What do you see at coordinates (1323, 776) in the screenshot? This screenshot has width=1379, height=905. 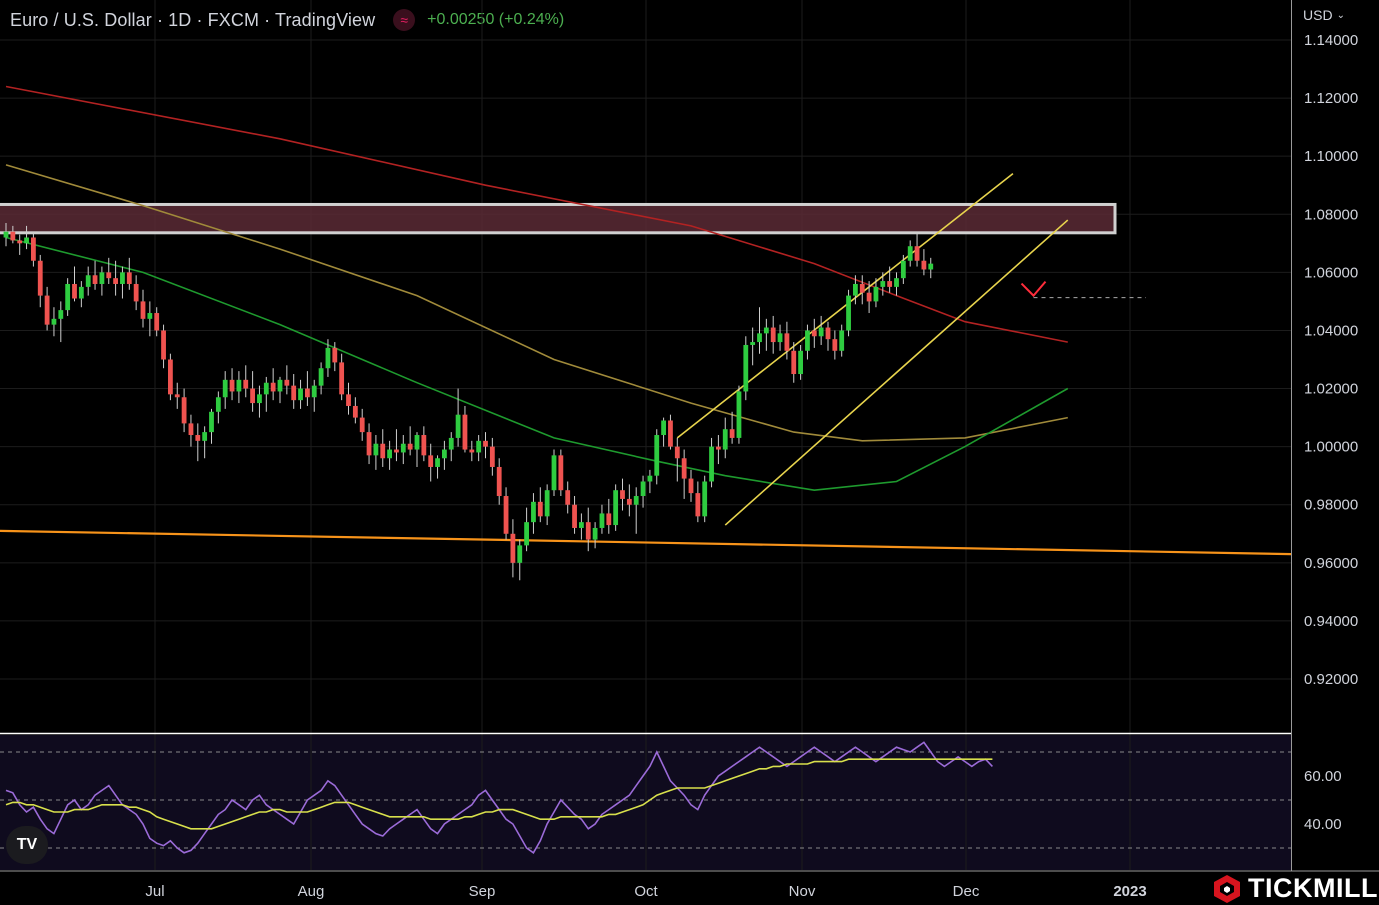 I see `rsi-tick-label: 60.00` at bounding box center [1323, 776].